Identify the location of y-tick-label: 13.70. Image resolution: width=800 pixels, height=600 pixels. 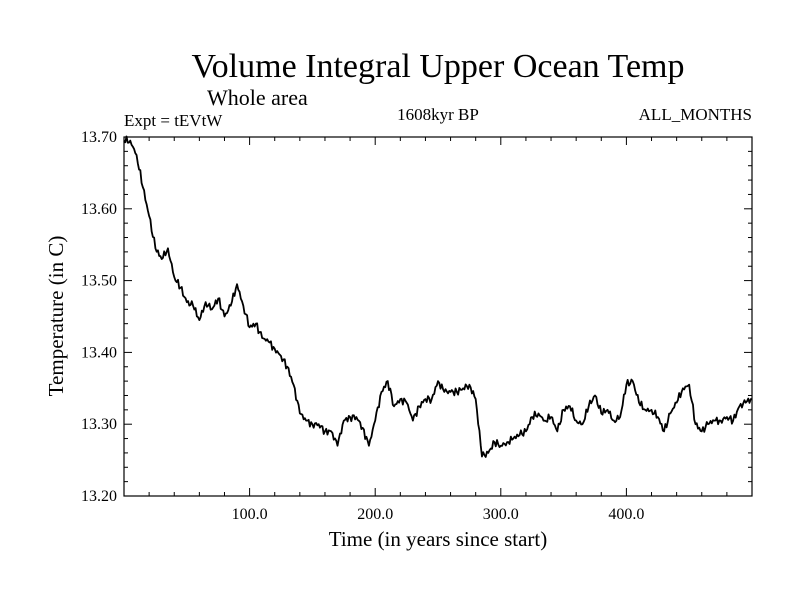
(99, 137).